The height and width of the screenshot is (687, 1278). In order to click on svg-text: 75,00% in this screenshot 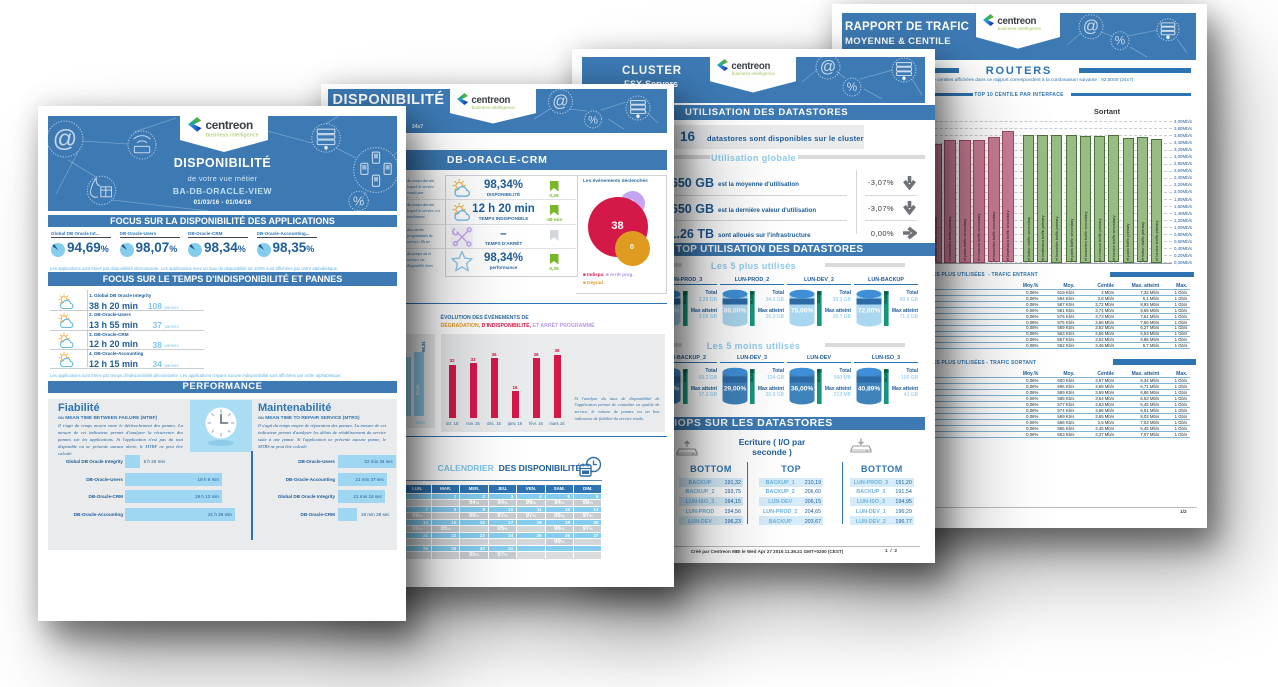, I will do `click(802, 311)`.